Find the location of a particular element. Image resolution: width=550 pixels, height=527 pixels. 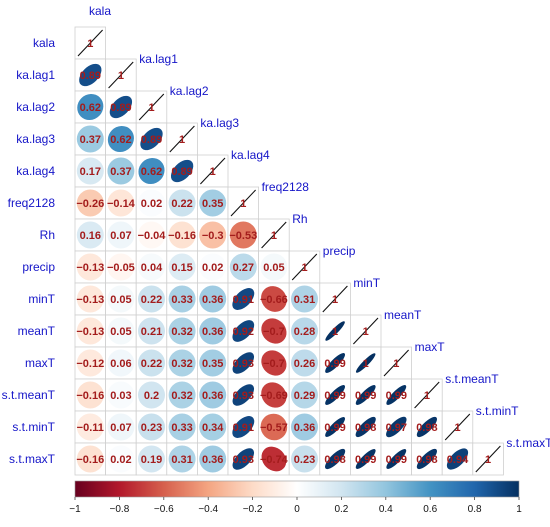

colorbar-tick-label: −0.2 is located at coordinates (253, 509).